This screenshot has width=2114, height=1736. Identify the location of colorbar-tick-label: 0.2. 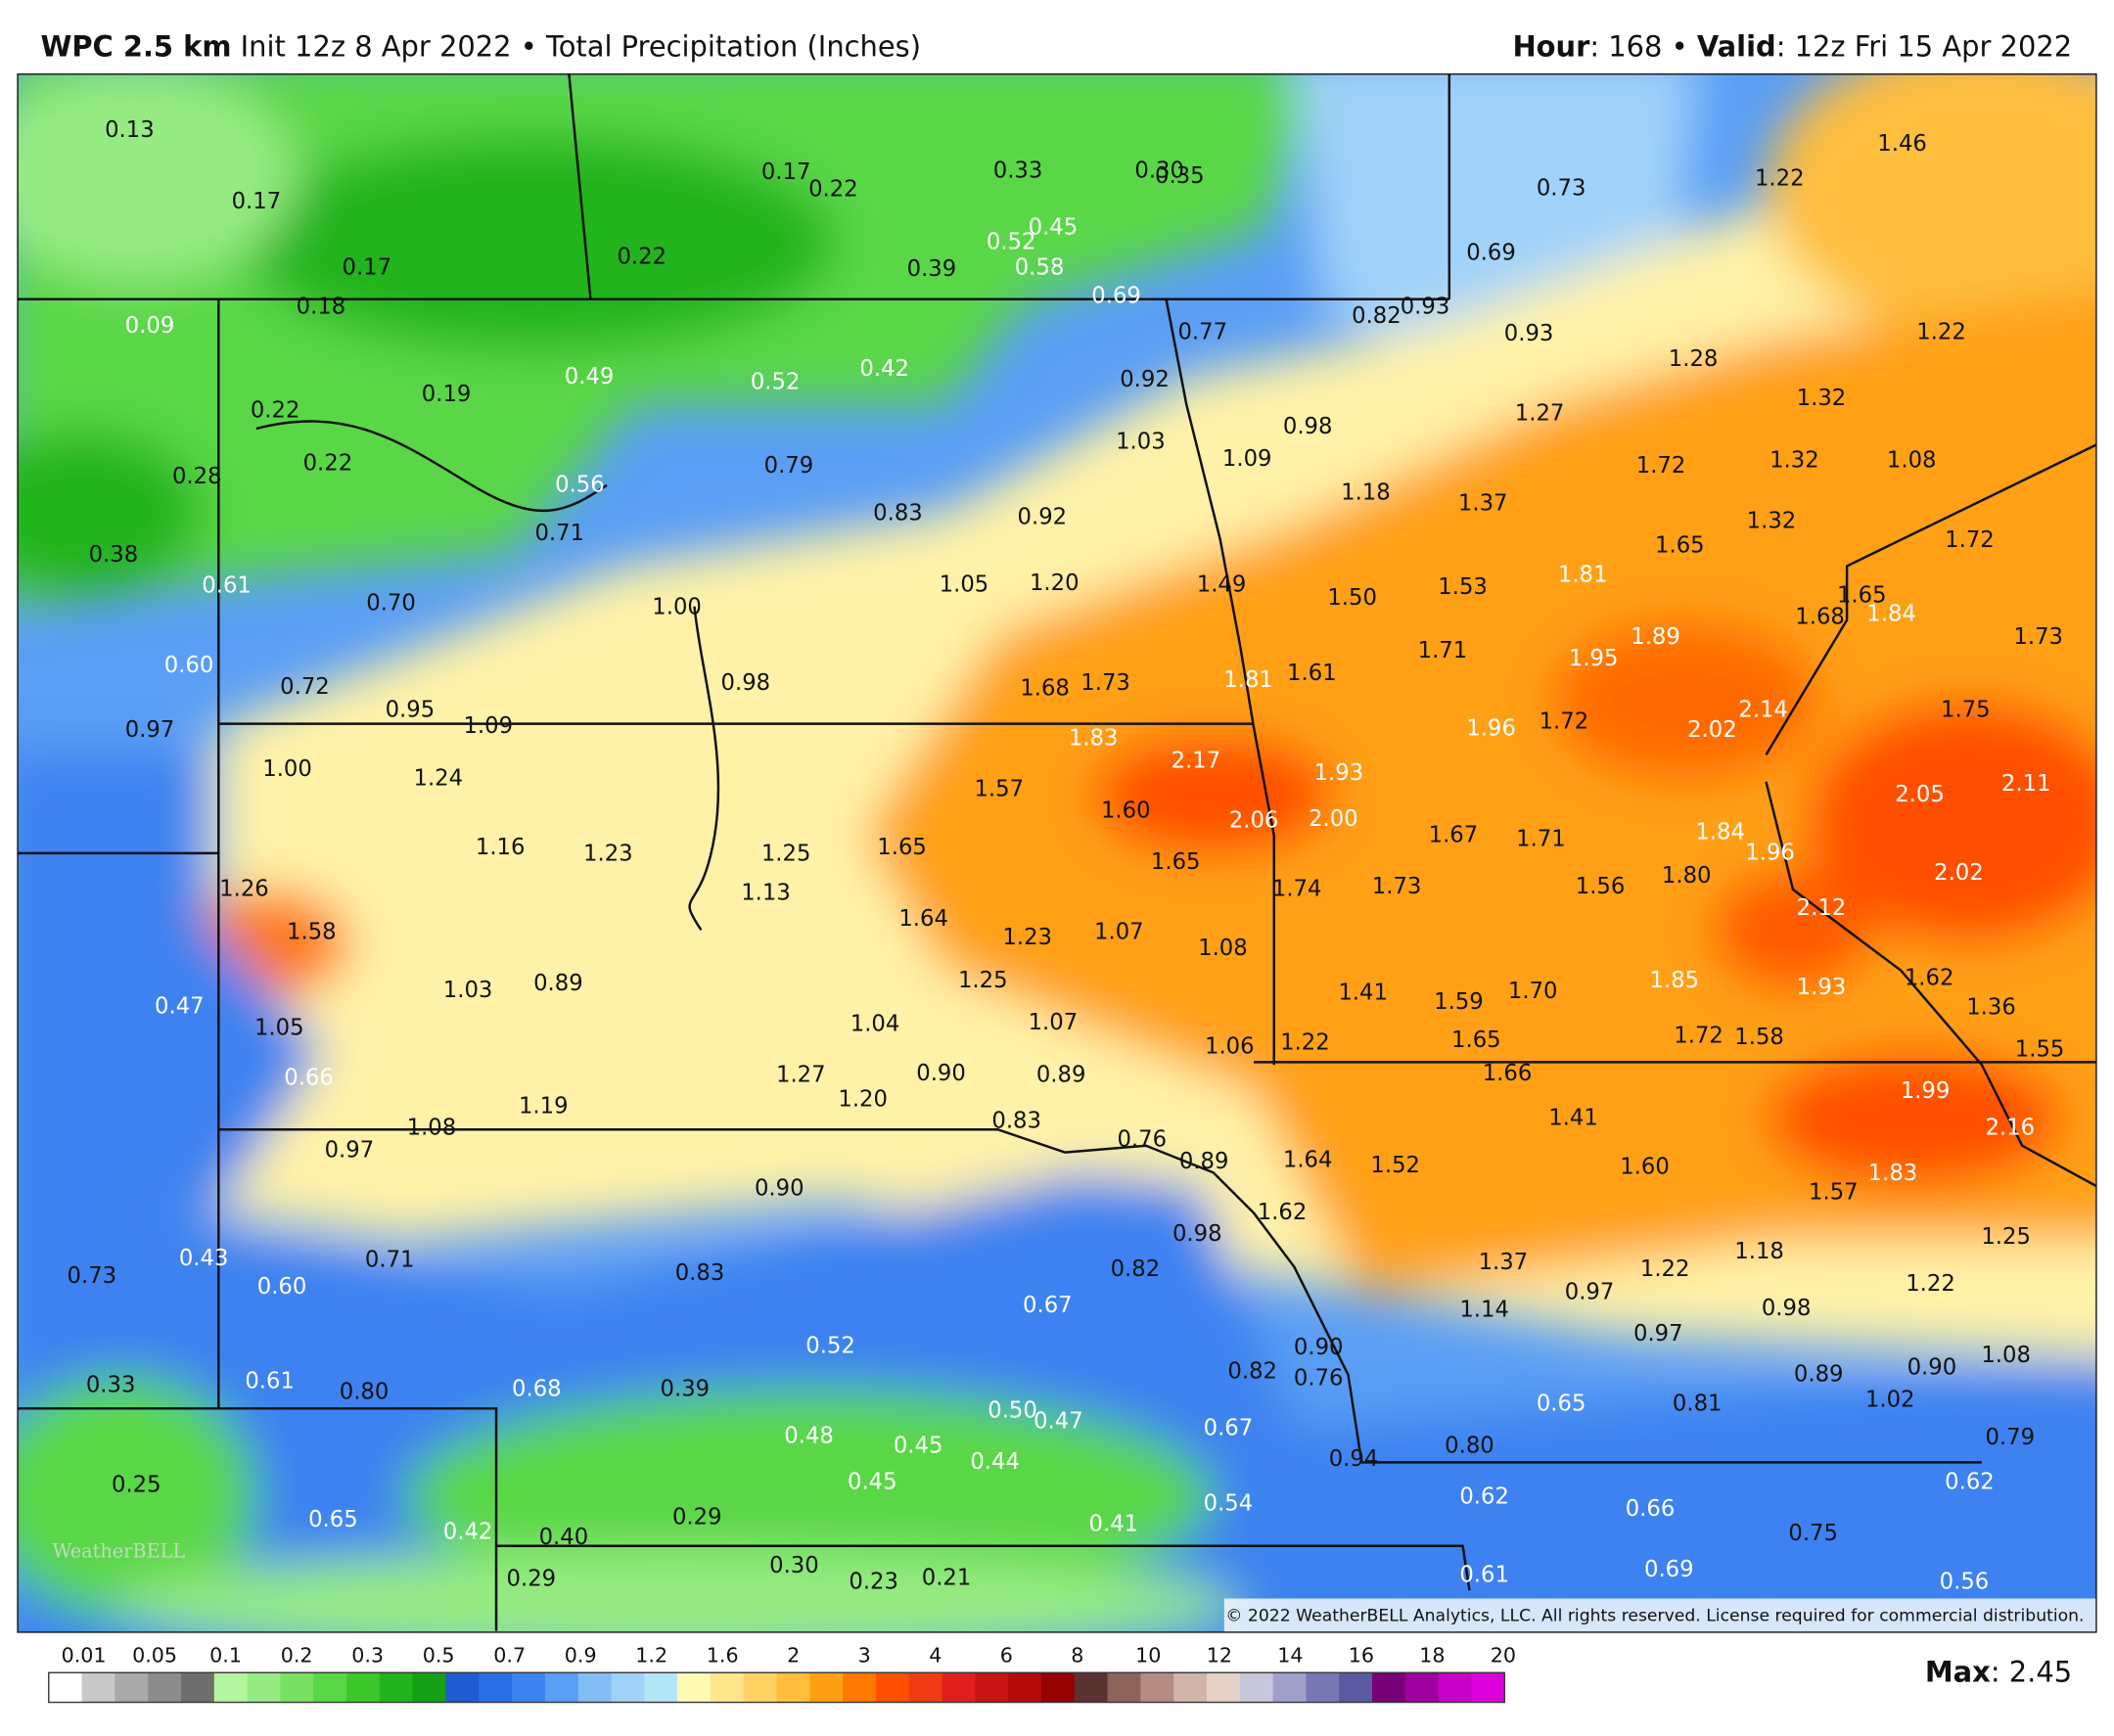
(297, 1656).